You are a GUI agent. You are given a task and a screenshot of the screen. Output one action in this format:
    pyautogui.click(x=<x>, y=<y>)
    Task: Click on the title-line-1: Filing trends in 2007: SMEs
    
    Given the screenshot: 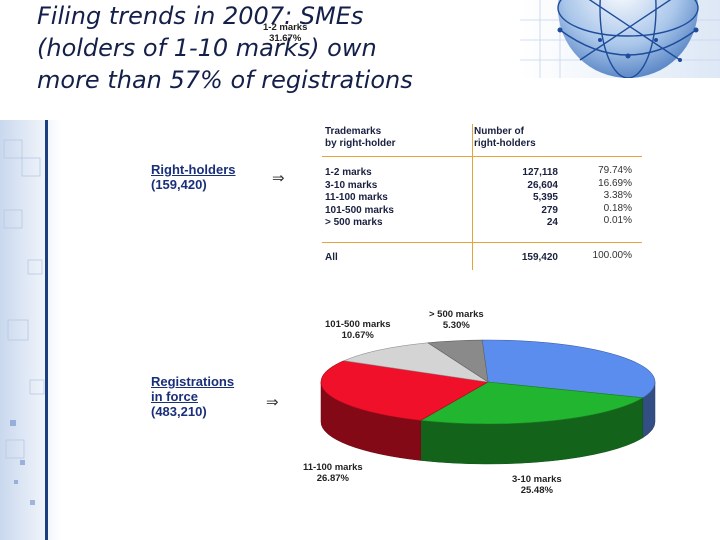 What is the action you would take?
    pyautogui.click(x=200, y=16)
    